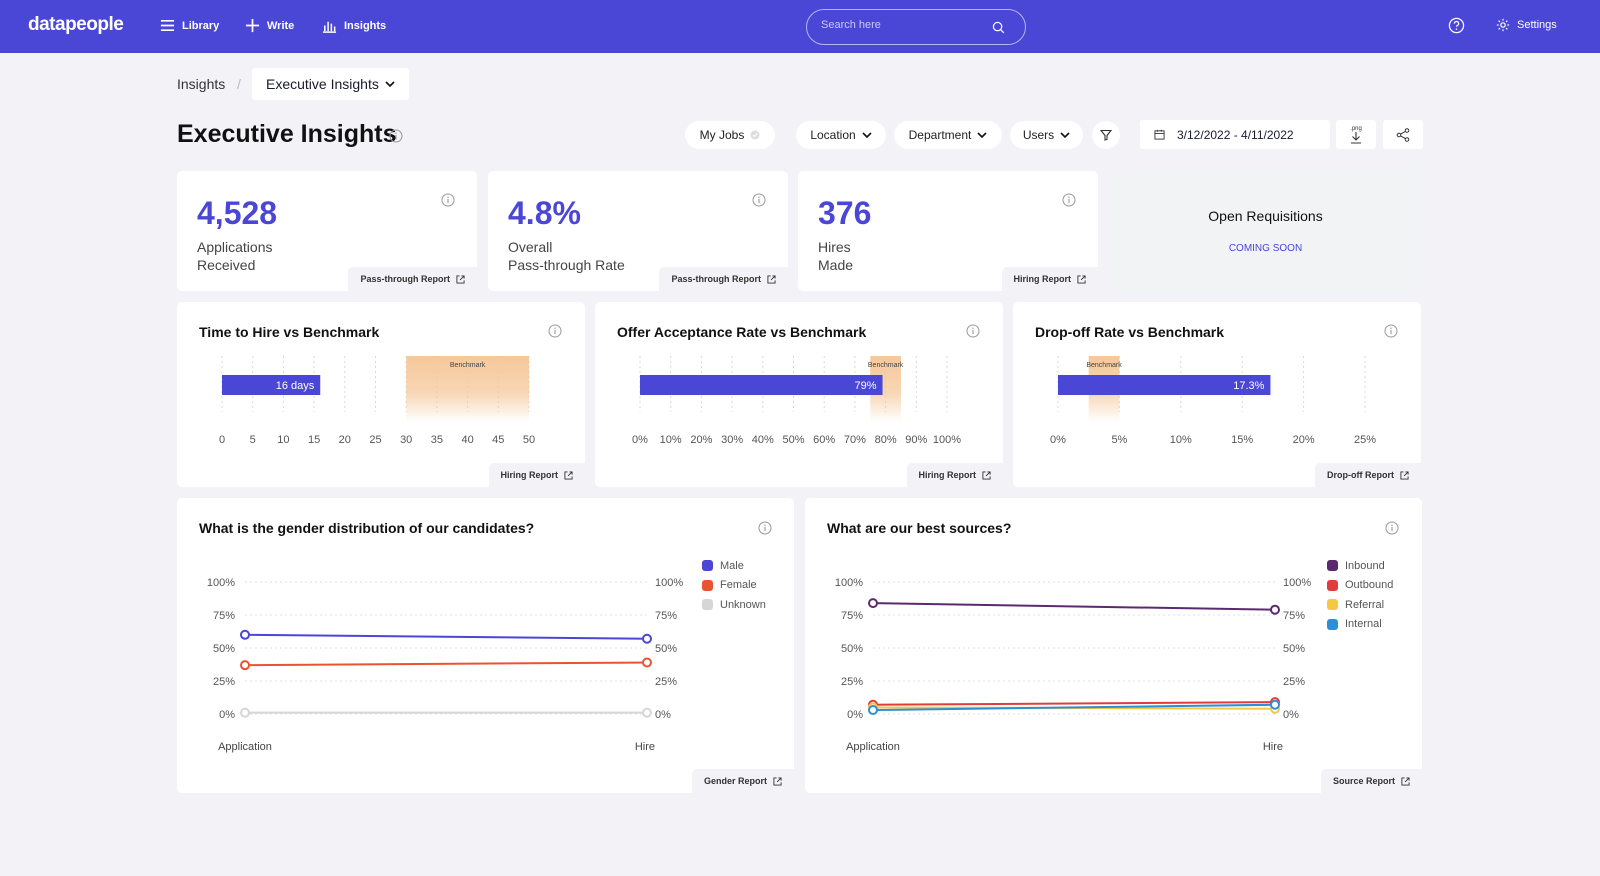 This screenshot has height=876, width=1600. What do you see at coordinates (1242, 440) in the screenshot?
I see `tick-label: 15%` at bounding box center [1242, 440].